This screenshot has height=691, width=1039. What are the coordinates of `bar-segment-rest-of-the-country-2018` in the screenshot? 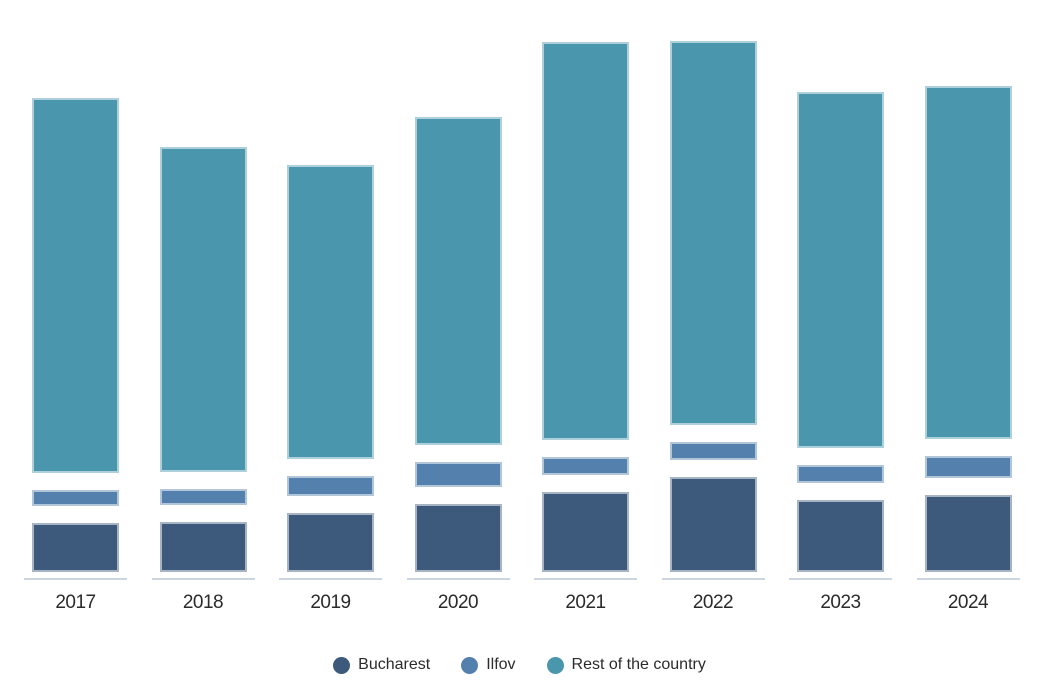 It's located at (203, 309).